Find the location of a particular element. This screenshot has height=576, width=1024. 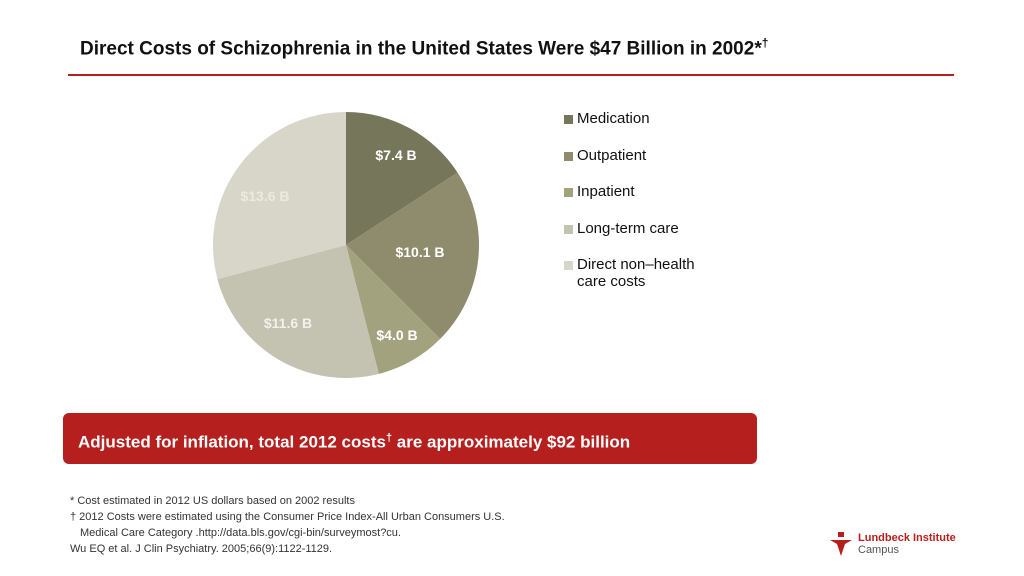

logo-text: Lundbeck Institute is located at coordinates (907, 538).